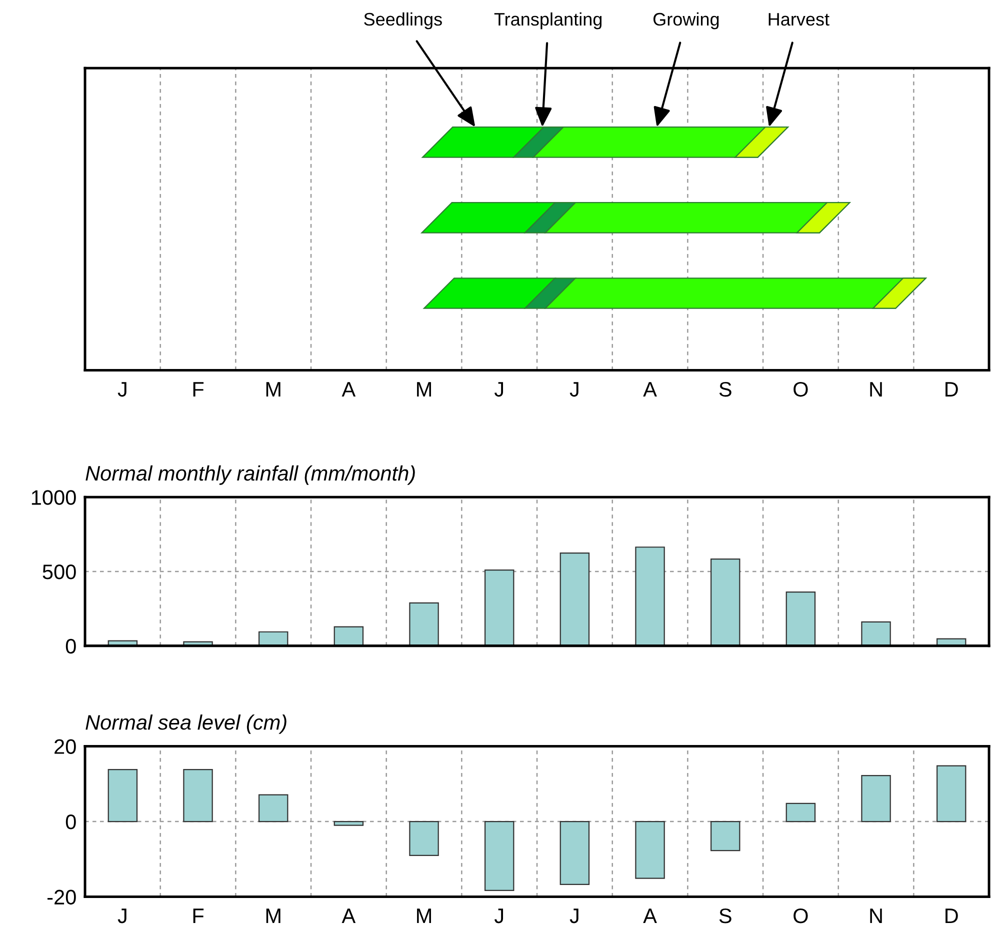 The height and width of the screenshot is (947, 992). What do you see at coordinates (54, 497) in the screenshot?
I see `y-tick-label: 1000` at bounding box center [54, 497].